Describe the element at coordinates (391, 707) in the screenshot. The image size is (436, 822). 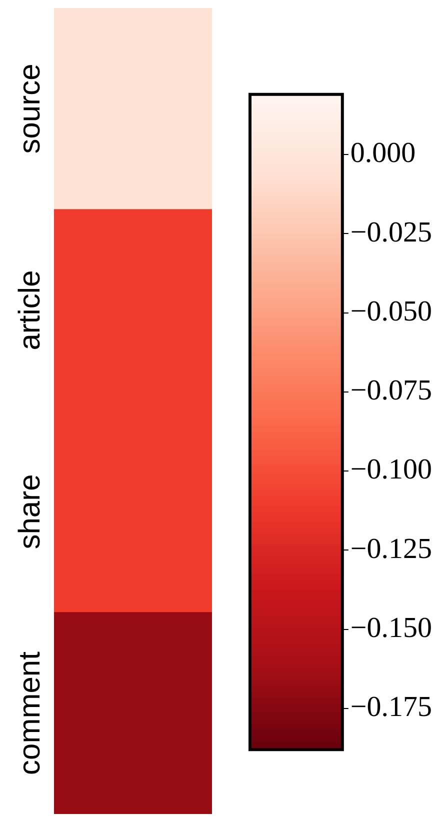
I see `color-bar-label: −0.175` at that location.